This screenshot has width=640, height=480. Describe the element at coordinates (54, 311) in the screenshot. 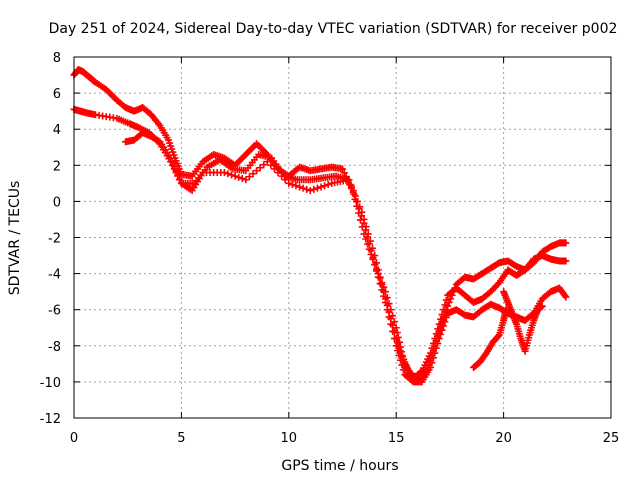

I see `y-tick-label: -6` at that location.